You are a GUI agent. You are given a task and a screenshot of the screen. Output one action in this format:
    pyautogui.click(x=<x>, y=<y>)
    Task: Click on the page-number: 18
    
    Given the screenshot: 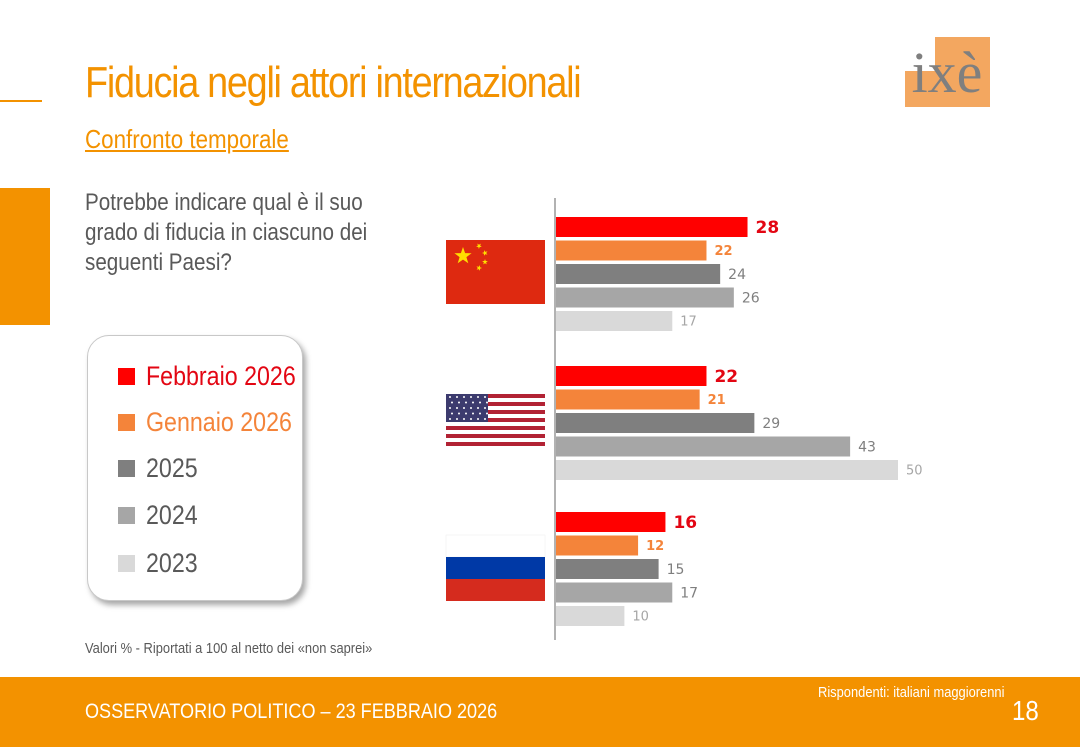 What is the action you would take?
    pyautogui.click(x=1025, y=710)
    